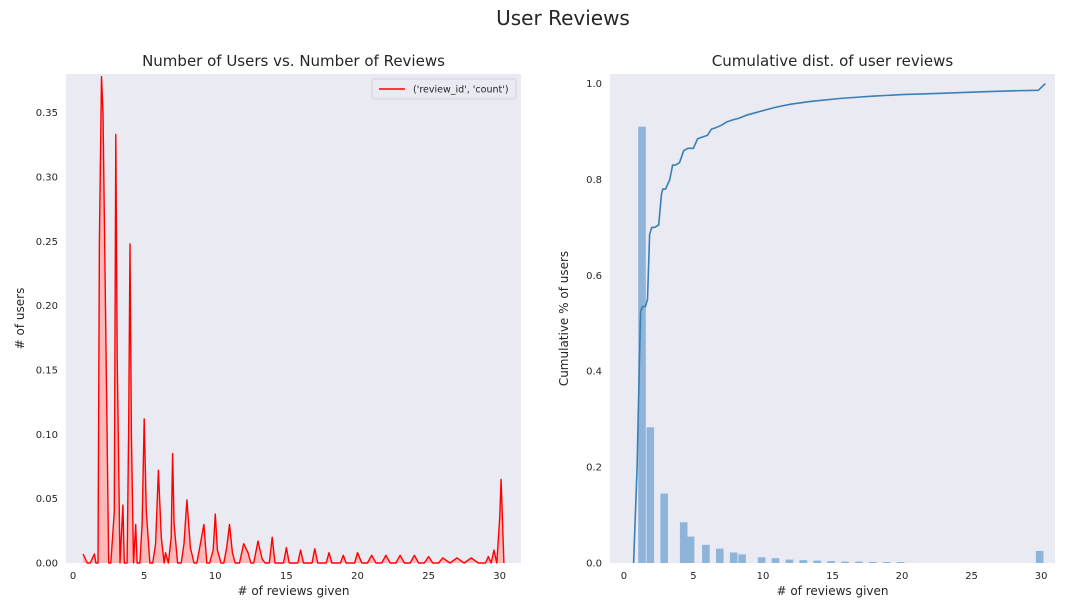 The width and height of the screenshot is (1086, 604). Describe the element at coordinates (594, 468) in the screenshot. I see `y-tick-label: 0.2` at that location.